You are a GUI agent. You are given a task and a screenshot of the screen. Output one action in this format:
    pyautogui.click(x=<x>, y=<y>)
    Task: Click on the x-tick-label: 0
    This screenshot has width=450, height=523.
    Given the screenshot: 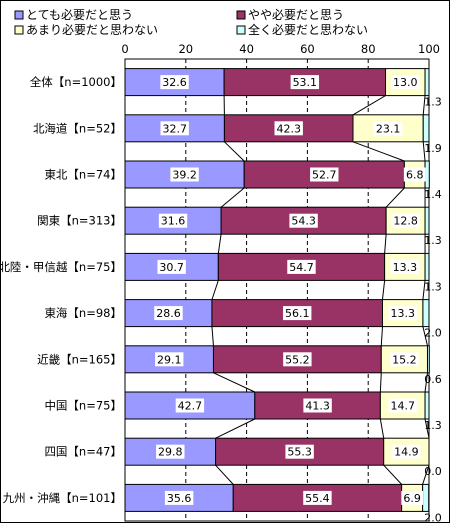 What is the action you would take?
    pyautogui.click(x=124, y=49)
    